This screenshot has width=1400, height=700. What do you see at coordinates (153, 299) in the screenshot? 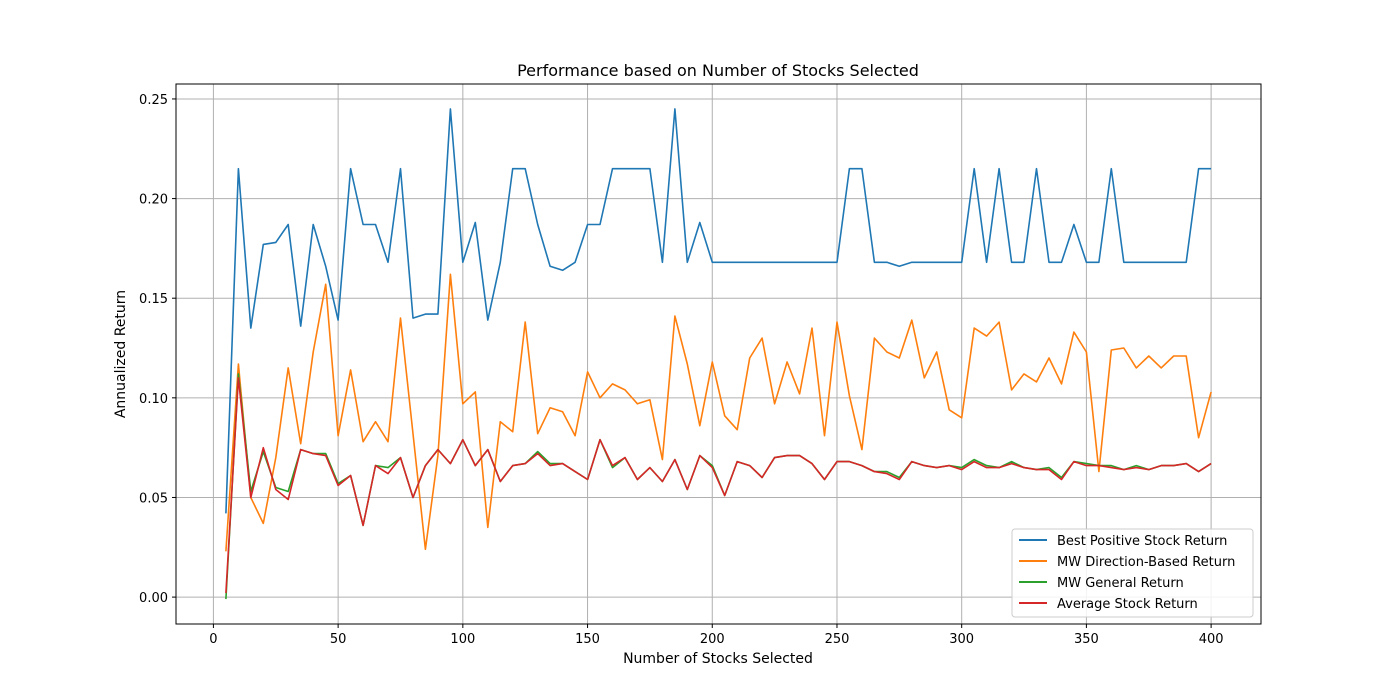
I see `y-tick-label: 0.15` at bounding box center [153, 299].